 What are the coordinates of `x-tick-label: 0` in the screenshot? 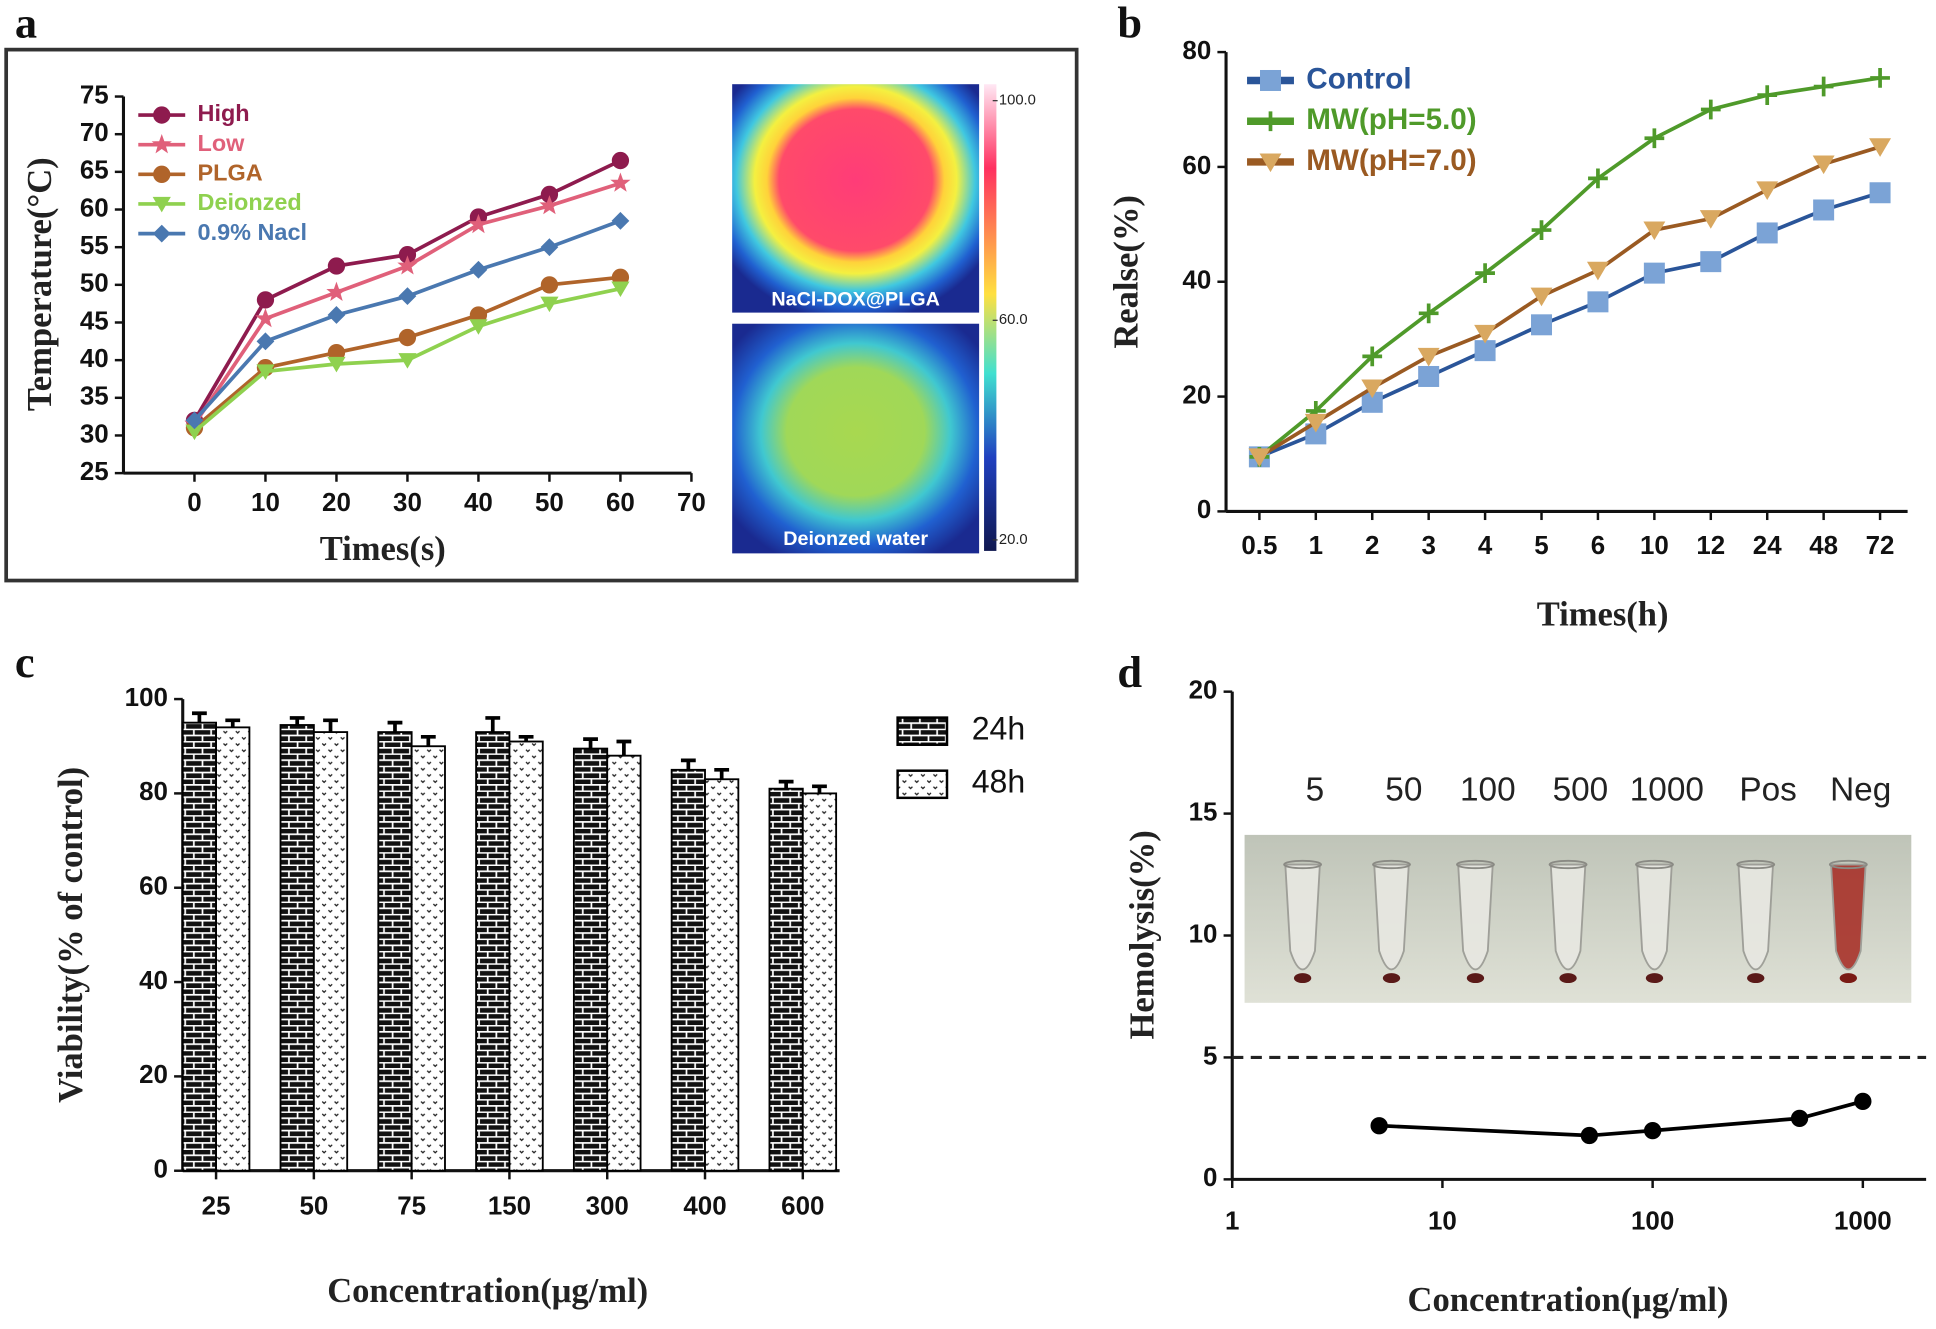 It's located at (194, 503).